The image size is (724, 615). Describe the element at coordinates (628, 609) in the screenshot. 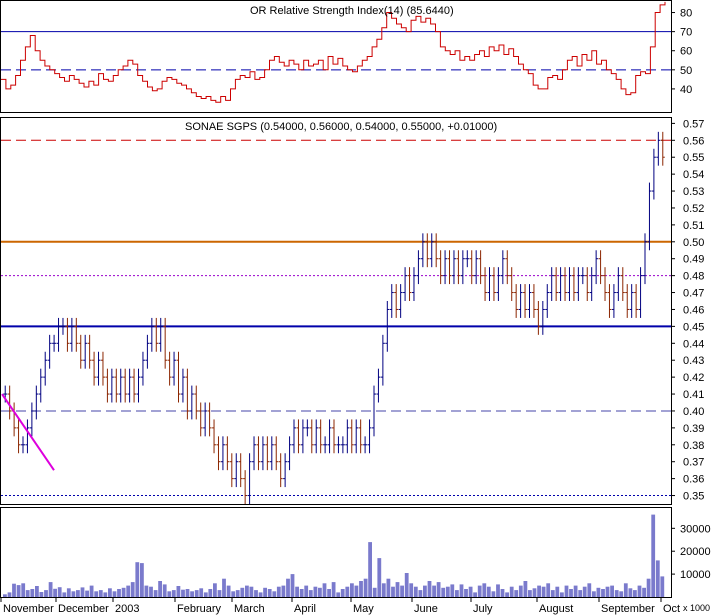

I see `x-tick-label: September` at that location.